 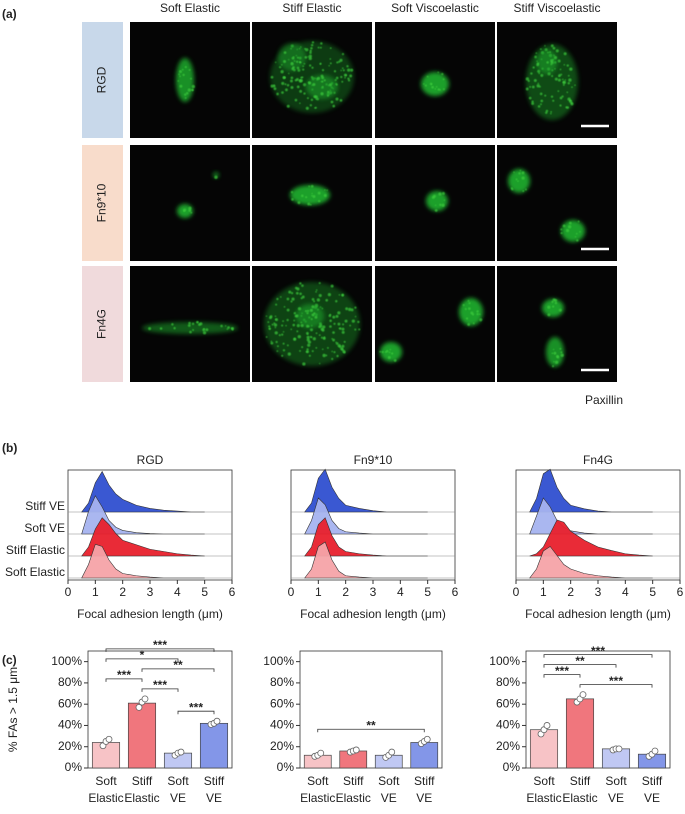 What do you see at coordinates (557, 8) in the screenshot?
I see `column-header: Stiff Viscoelastic` at bounding box center [557, 8].